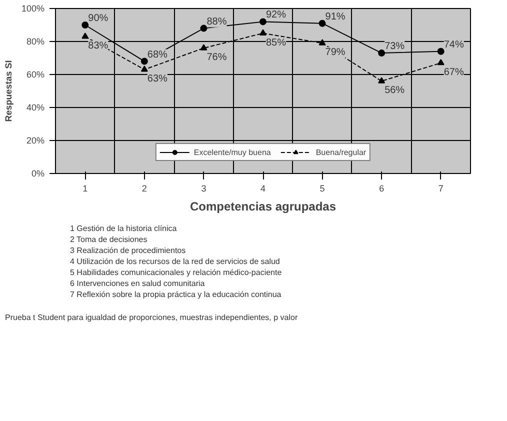 This screenshot has width=507, height=421. What do you see at coordinates (454, 72) in the screenshot?
I see `data-label: 67%` at bounding box center [454, 72].